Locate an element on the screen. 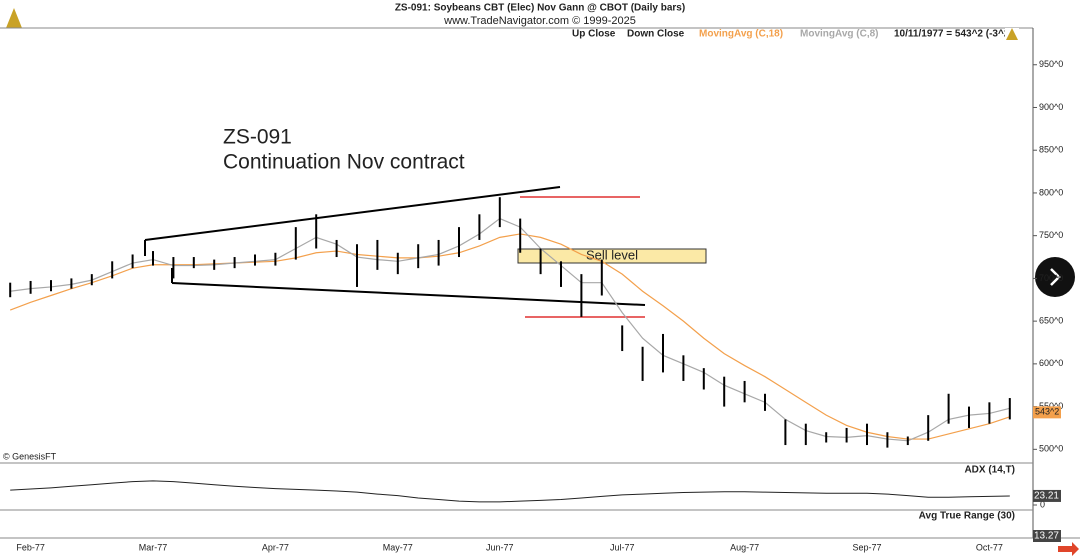 The image size is (1080, 556). y-tick-label: 500^0 is located at coordinates (1051, 449).